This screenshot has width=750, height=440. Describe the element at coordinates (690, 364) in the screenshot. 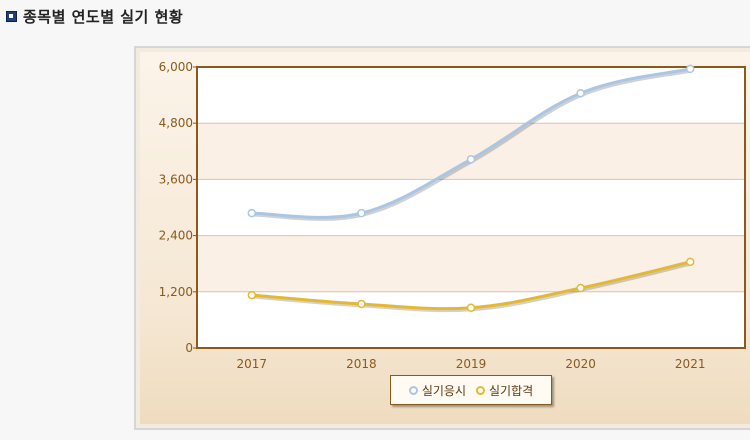

I see `x-tick-label: 2021` at that location.